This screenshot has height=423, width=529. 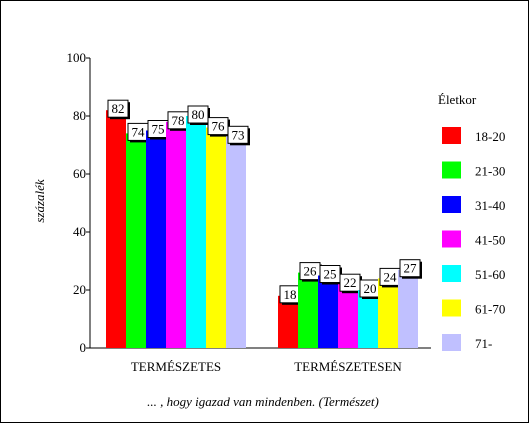 I want to click on legend-label: 51-60, so click(x=490, y=274).